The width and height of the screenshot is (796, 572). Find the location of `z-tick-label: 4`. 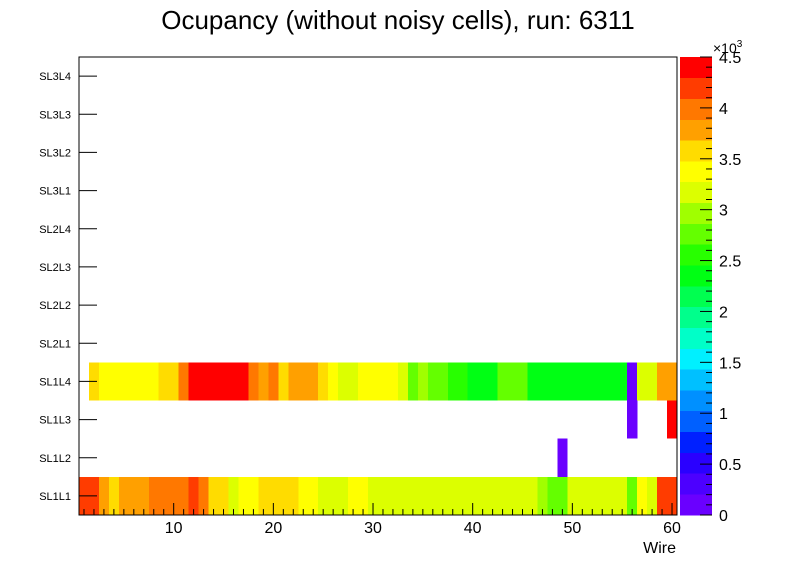

z-tick-label: 4 is located at coordinates (723, 109).